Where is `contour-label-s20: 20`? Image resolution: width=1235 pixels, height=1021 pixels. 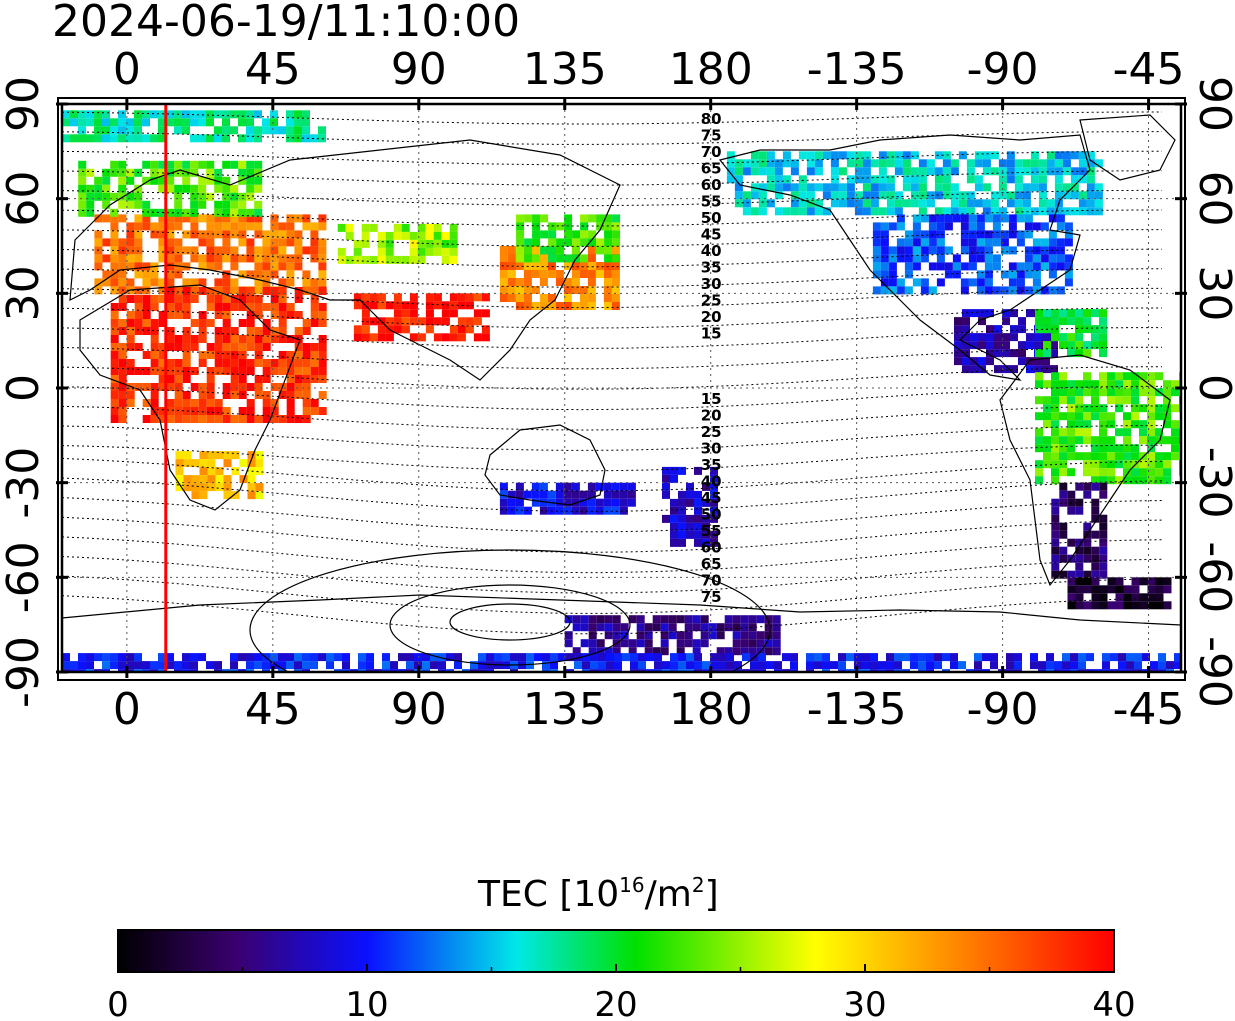
contour-label-s20: 20 is located at coordinates (711, 416).